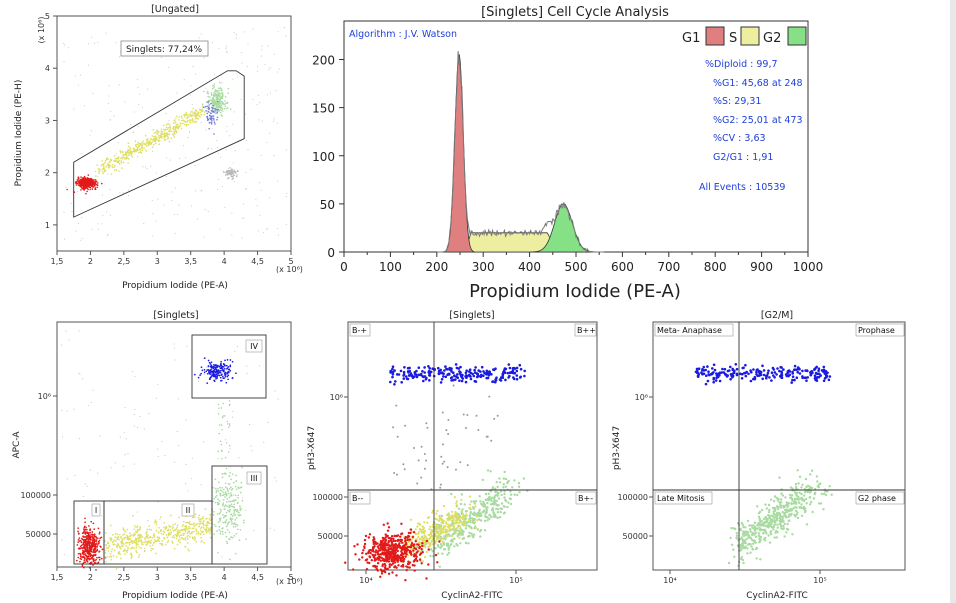 The height and width of the screenshot is (603, 956). What do you see at coordinates (229, 366) in the screenshot?
I see `gate-iv` at bounding box center [229, 366].